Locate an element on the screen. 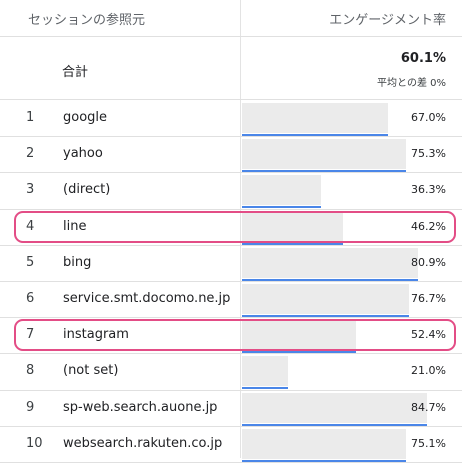 The image size is (462, 463). table-row: 1 google 67.0% is located at coordinates (231, 118).